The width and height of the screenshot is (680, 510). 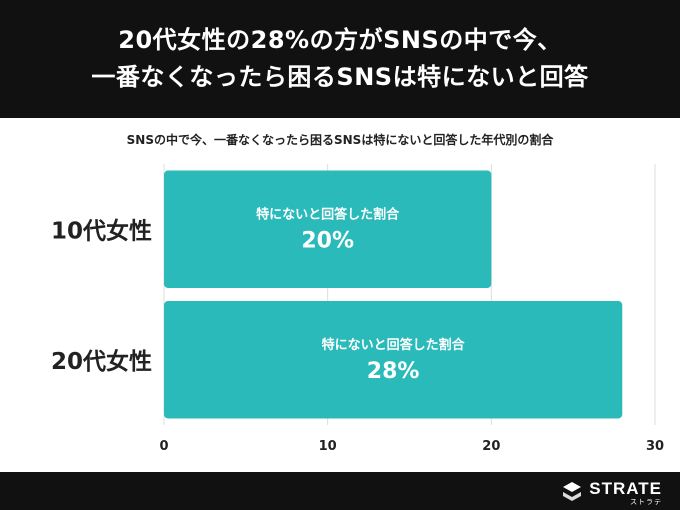 I want to click on chart-title: SNSの中で今、一番なくなったら困るSNSは特にないと回答した年代別の割合, so click(x=340, y=140).